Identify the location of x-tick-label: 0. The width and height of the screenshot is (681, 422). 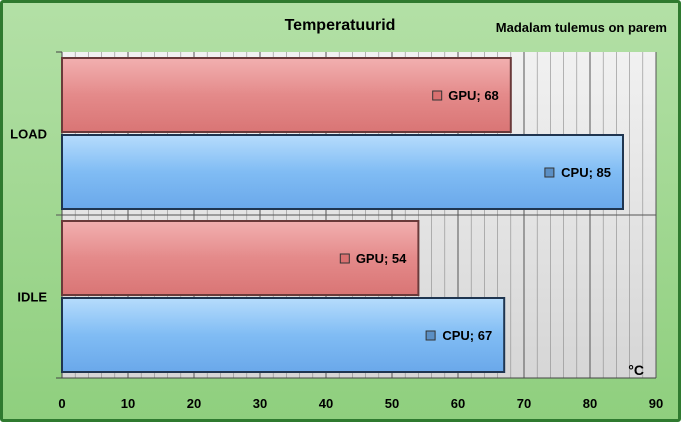
(61, 403).